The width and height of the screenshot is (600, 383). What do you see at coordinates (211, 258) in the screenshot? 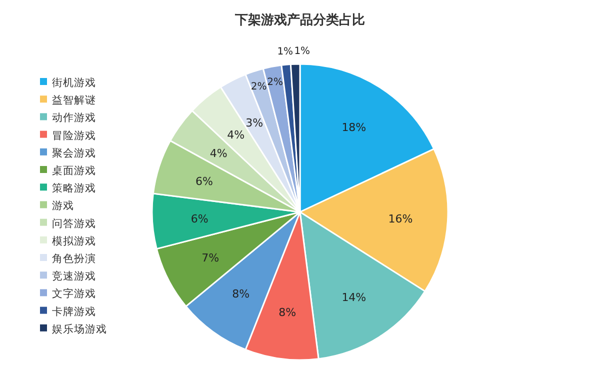
I see `data-label: 7%` at bounding box center [211, 258].